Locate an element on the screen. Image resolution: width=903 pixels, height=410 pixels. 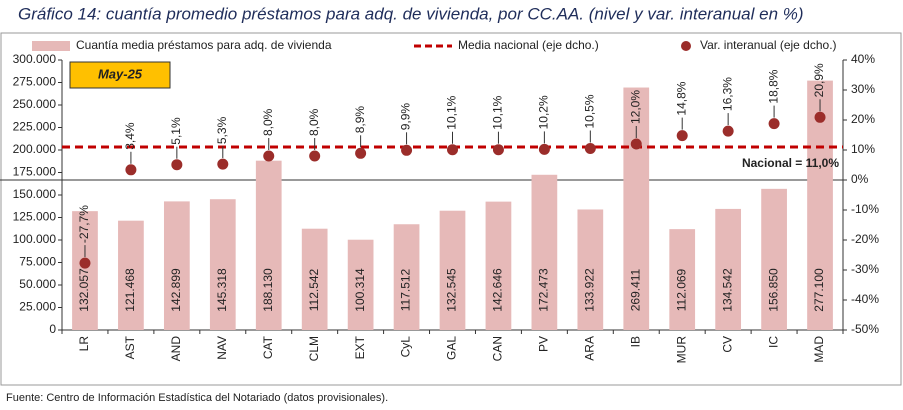
y-tick-label: 100.000 is located at coordinates (35, 239).